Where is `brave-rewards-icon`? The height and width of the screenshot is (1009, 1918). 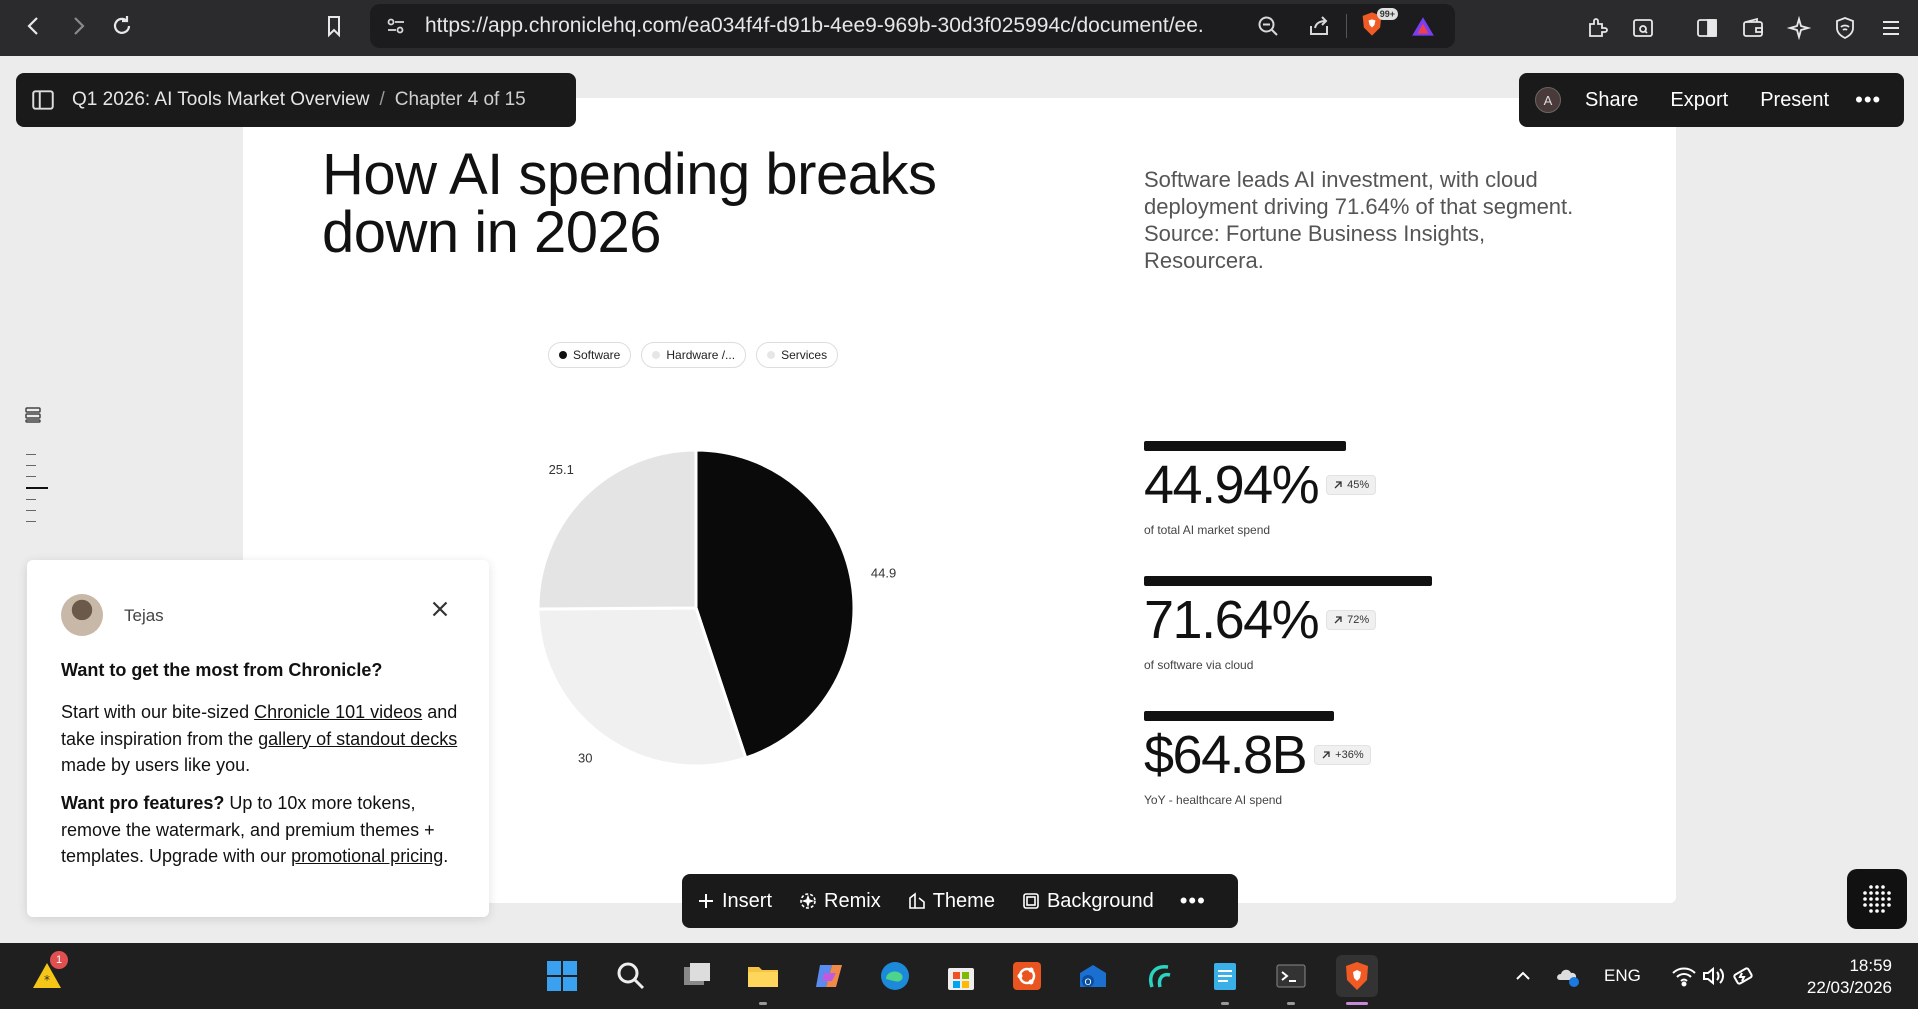 brave-rewards-icon is located at coordinates (1423, 29).